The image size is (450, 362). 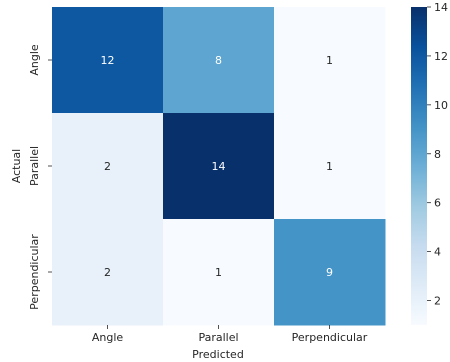 I want to click on colorbar: 2 4 6 8 10 12 14, so click(x=429, y=163).